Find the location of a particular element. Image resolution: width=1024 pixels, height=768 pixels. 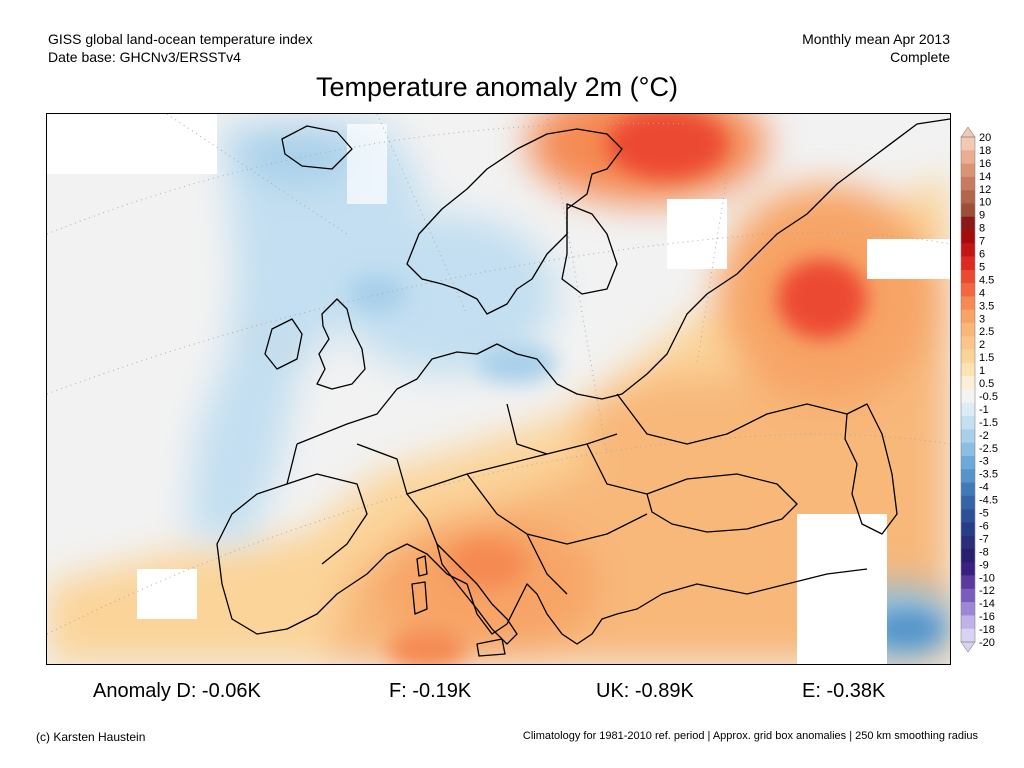

map-title: Temperature anomaly 2m (°C) is located at coordinates (497, 87).